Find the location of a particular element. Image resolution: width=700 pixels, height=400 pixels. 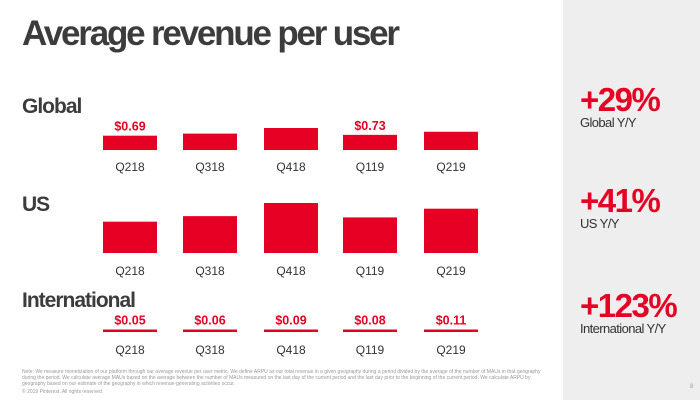

international-value-label-q218: $0.05 is located at coordinates (129, 321).